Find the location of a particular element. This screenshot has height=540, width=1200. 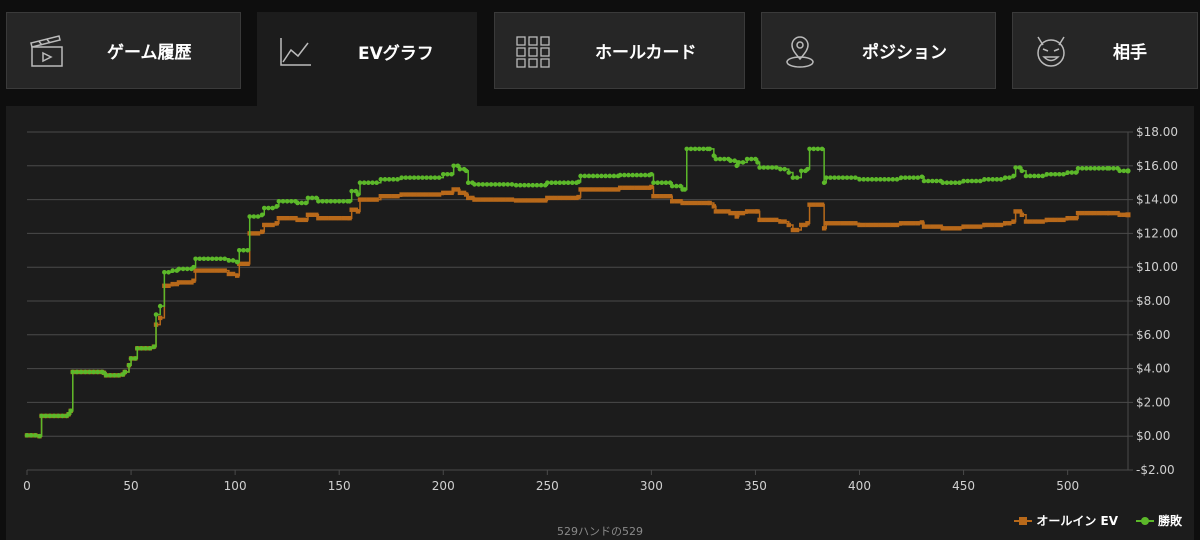

tab-game-history: ゲーム履歴 is located at coordinates (123, 50).